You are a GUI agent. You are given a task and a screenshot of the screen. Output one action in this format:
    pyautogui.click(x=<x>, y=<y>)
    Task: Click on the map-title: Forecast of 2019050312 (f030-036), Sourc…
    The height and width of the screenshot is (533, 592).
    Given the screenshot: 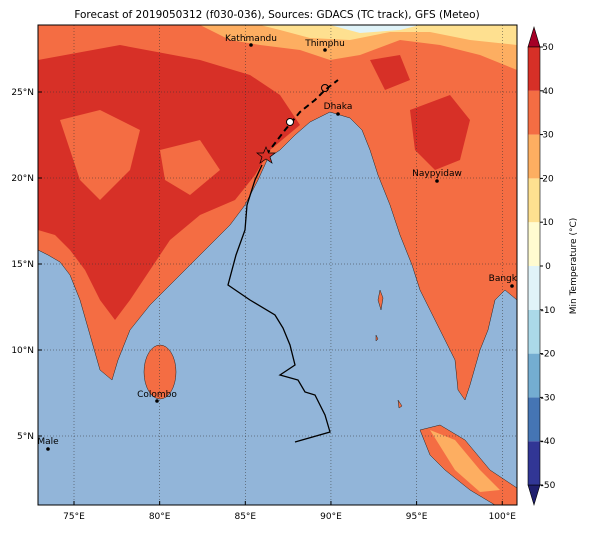 What is the action you would take?
    pyautogui.click(x=276, y=15)
    